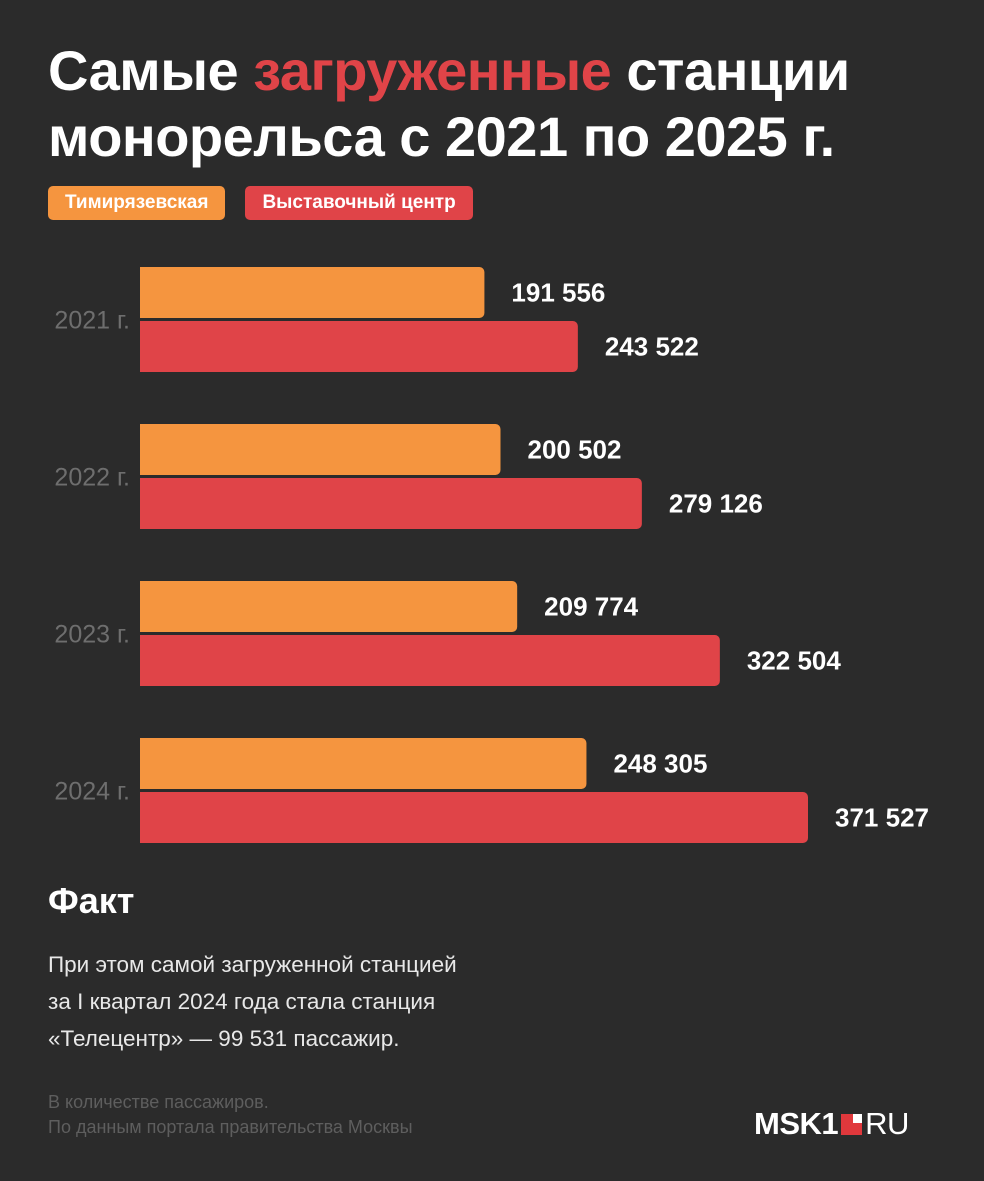 Image resolution: width=984 pixels, height=1181 pixels. I want to click on value-label: 248 305, so click(660, 764).